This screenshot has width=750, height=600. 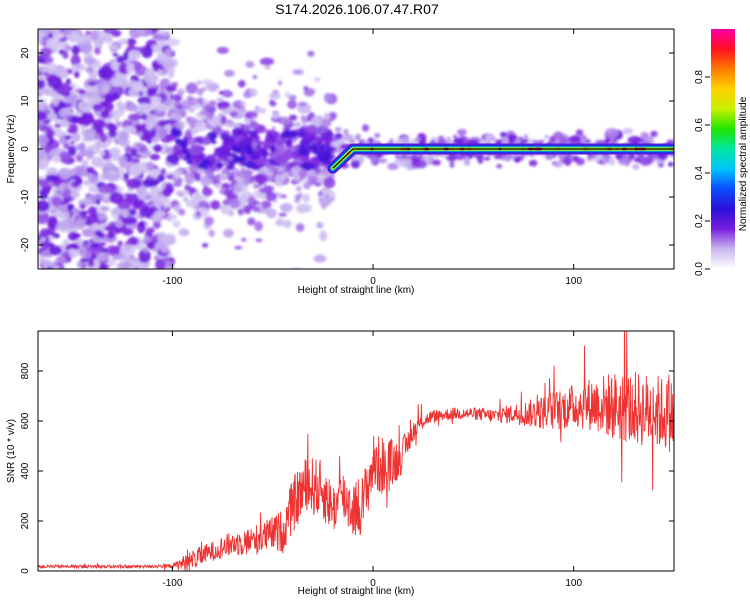 What do you see at coordinates (743, 163) in the screenshot?
I see `colorbar-label: Normalized spectral amplitude` at bounding box center [743, 163].